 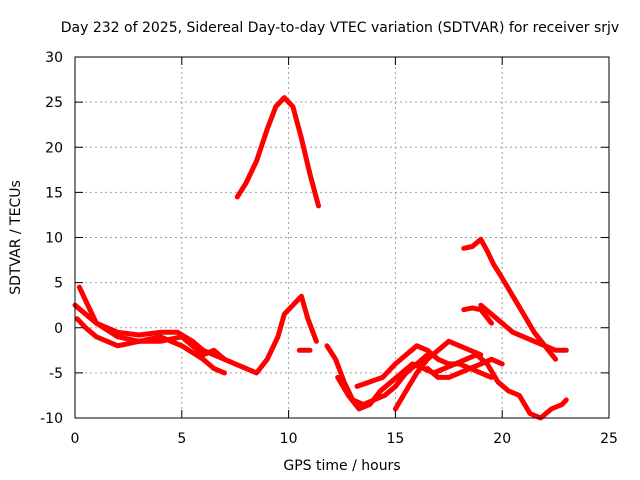 I want to click on x-tick-label: 5, so click(x=181, y=439).